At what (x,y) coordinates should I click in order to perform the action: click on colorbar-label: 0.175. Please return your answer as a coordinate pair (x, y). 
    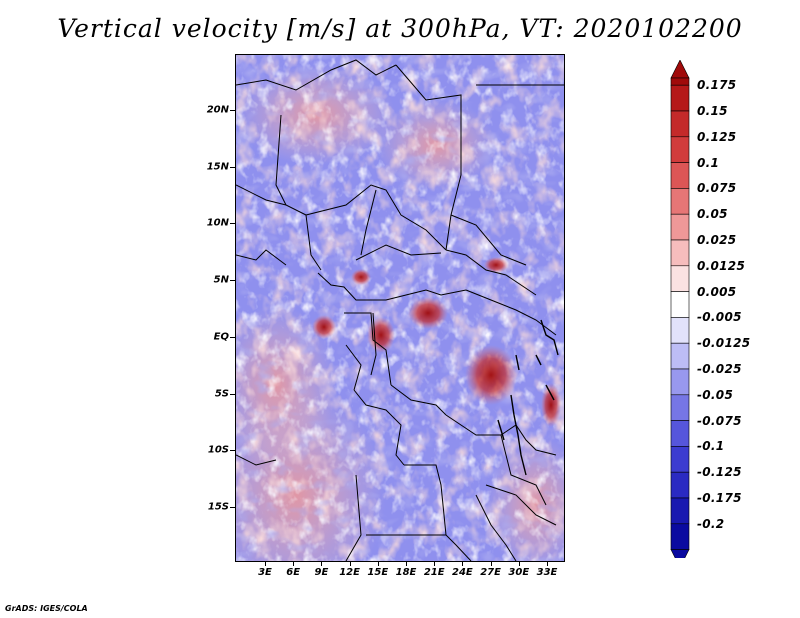
    Looking at the image, I should click on (717, 85).